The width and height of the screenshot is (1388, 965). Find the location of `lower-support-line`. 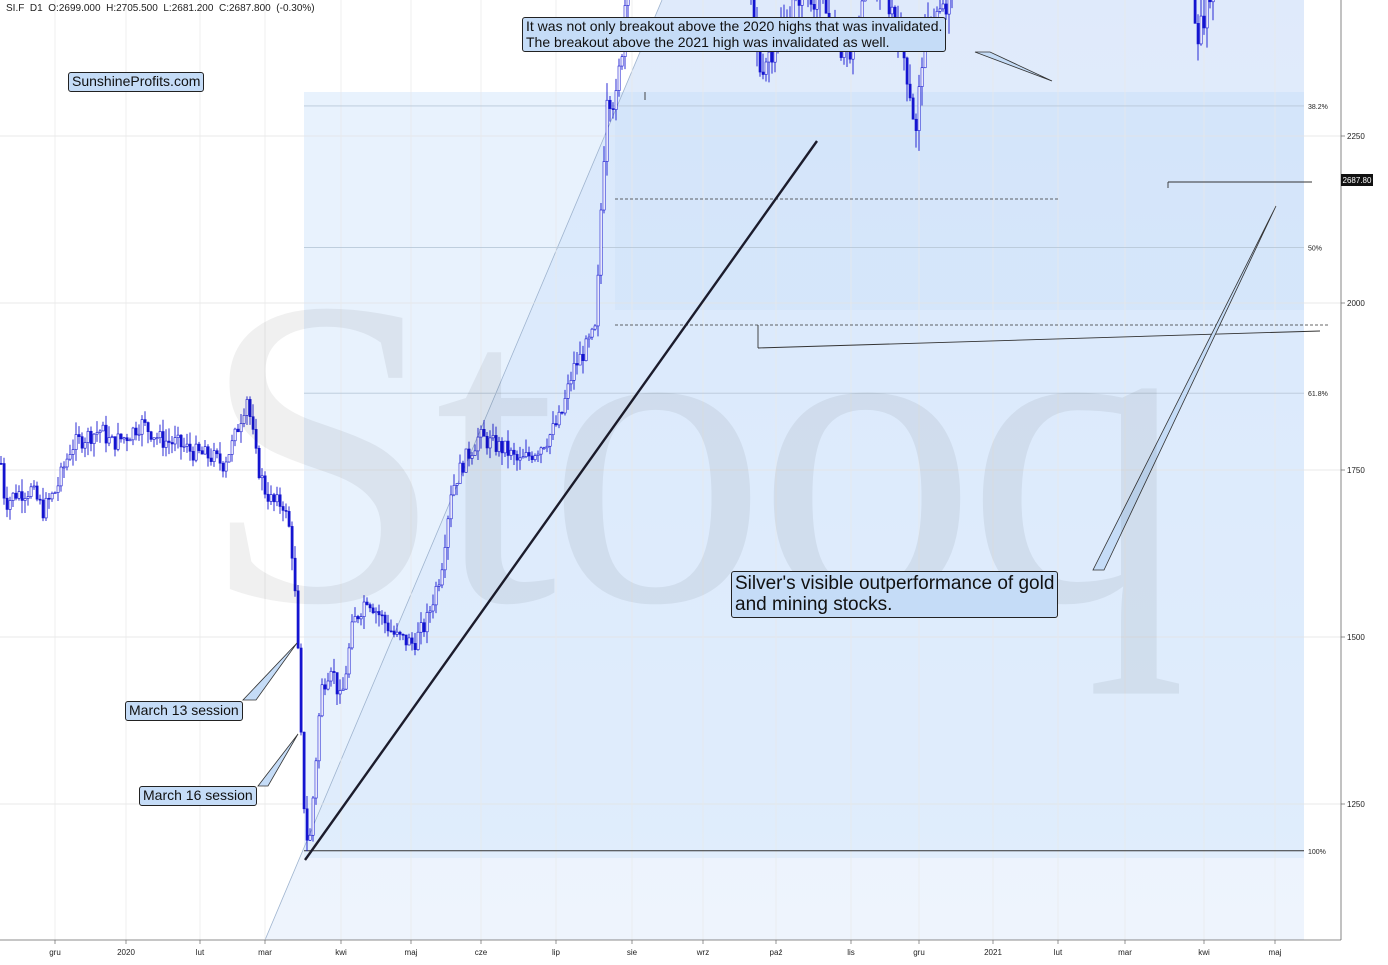

lower-support-line is located at coordinates (1039, 339).